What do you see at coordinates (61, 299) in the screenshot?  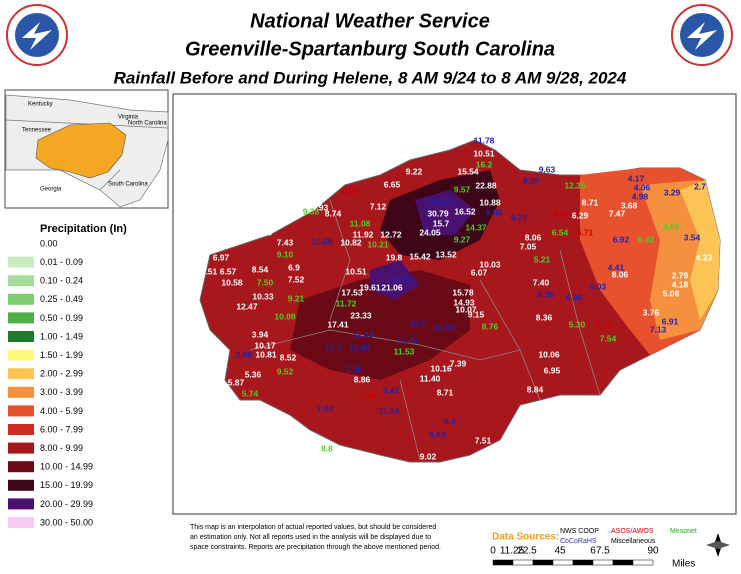 I see `legend-label: 0.25 - 0.49` at bounding box center [61, 299].